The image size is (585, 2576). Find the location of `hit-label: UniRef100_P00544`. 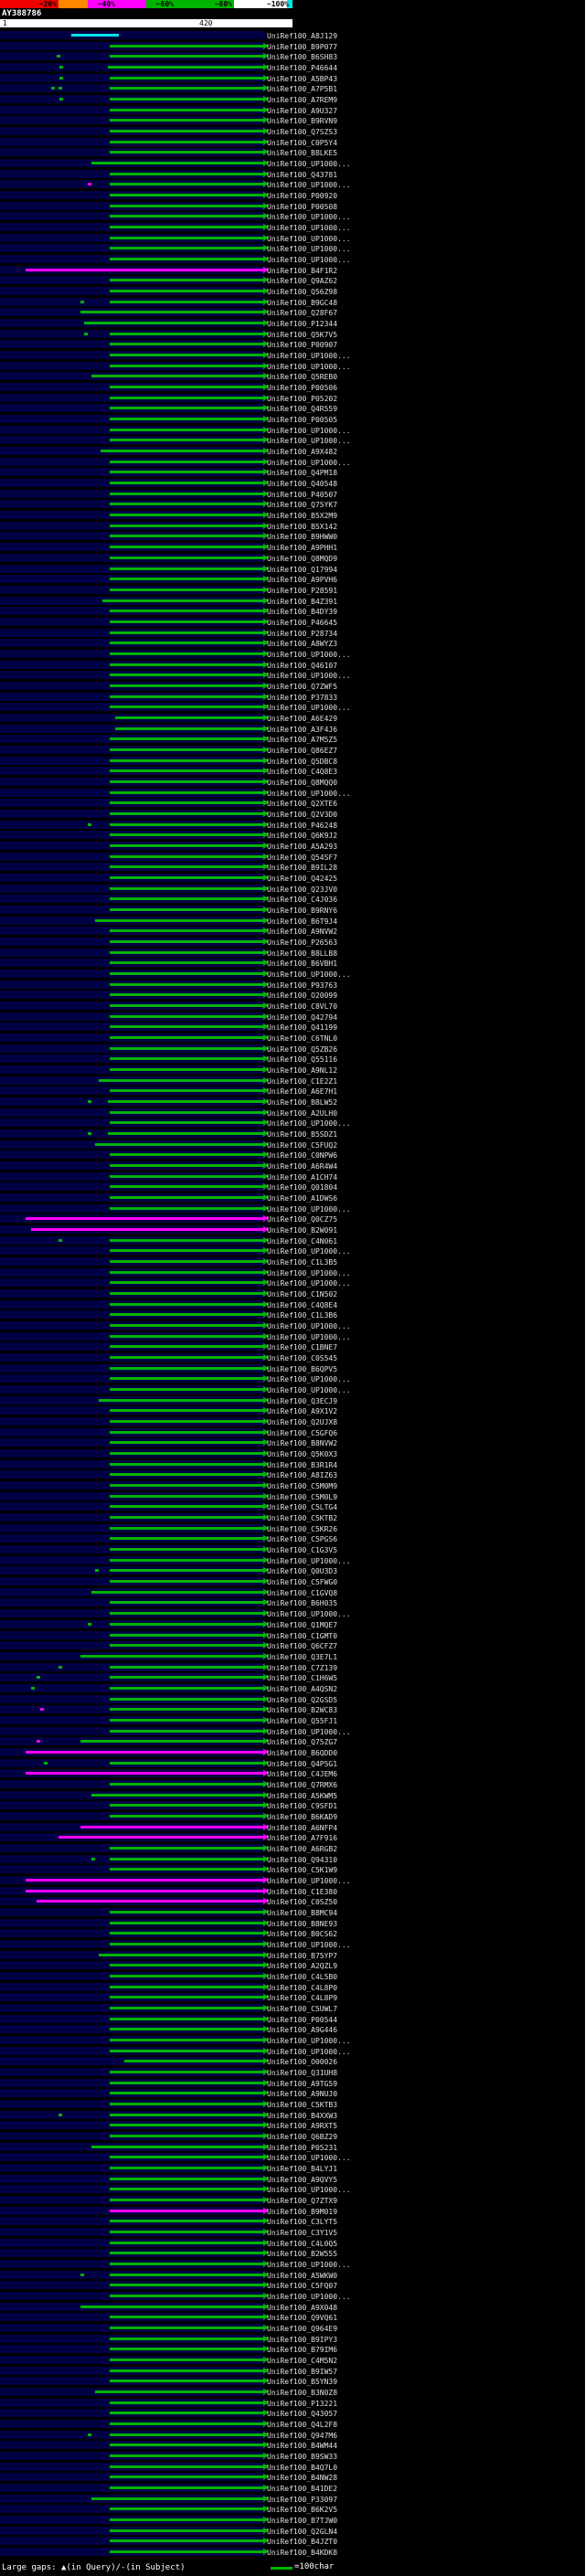

hit-label: UniRef100_P00544 is located at coordinates (302, 2019).